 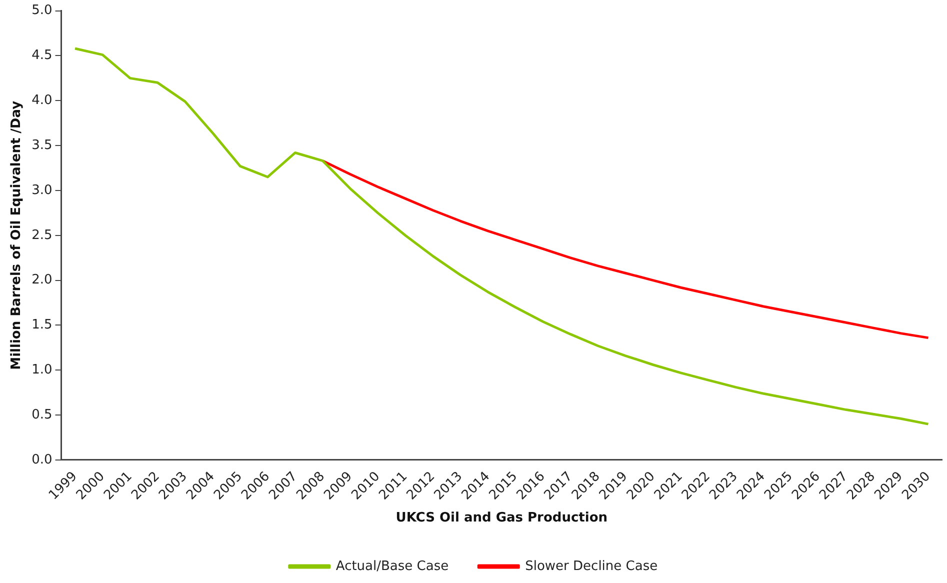 I want to click on y-tick-label: 2.0, so click(x=42, y=280).